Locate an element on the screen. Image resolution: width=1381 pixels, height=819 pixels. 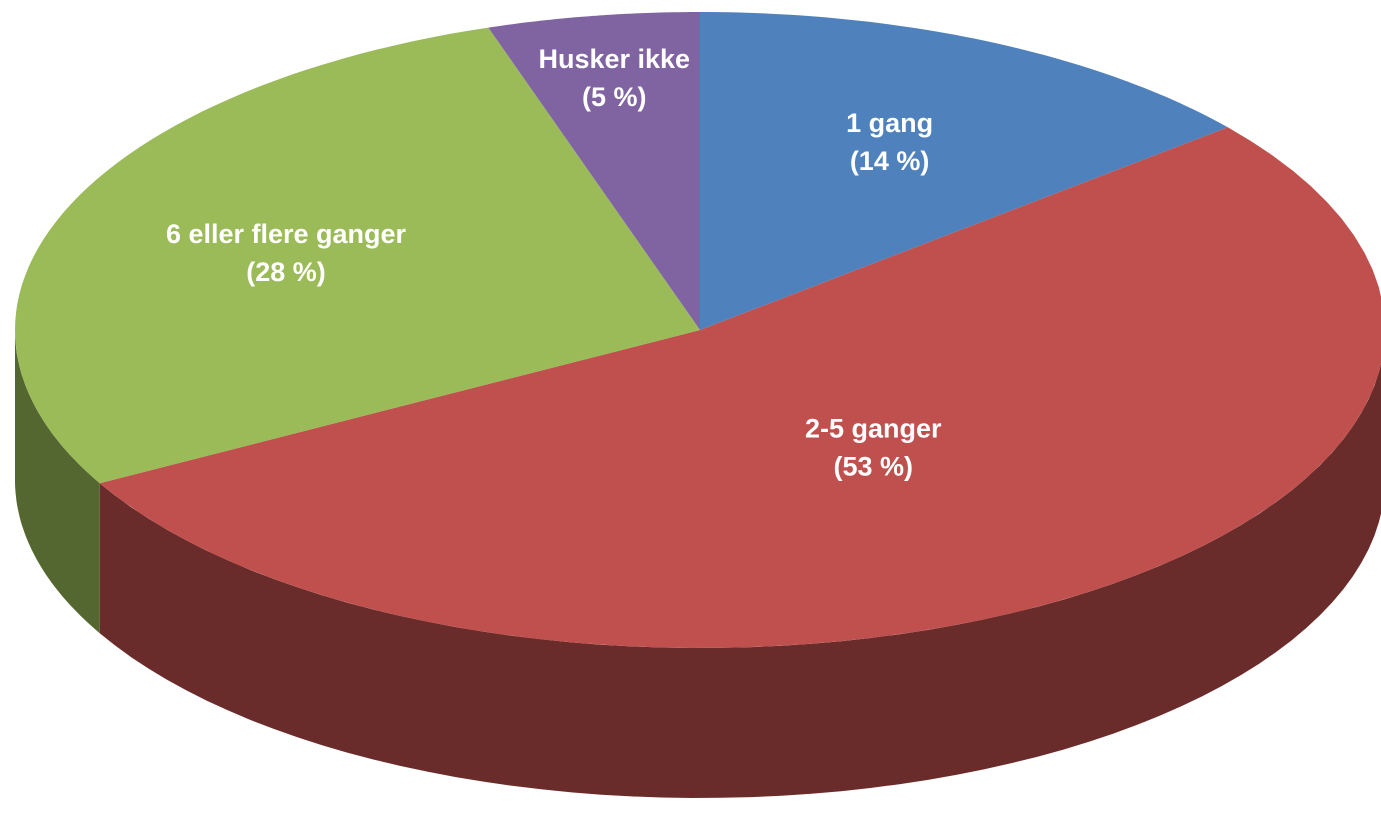
data-label-value: (14 %) is located at coordinates (890, 161).